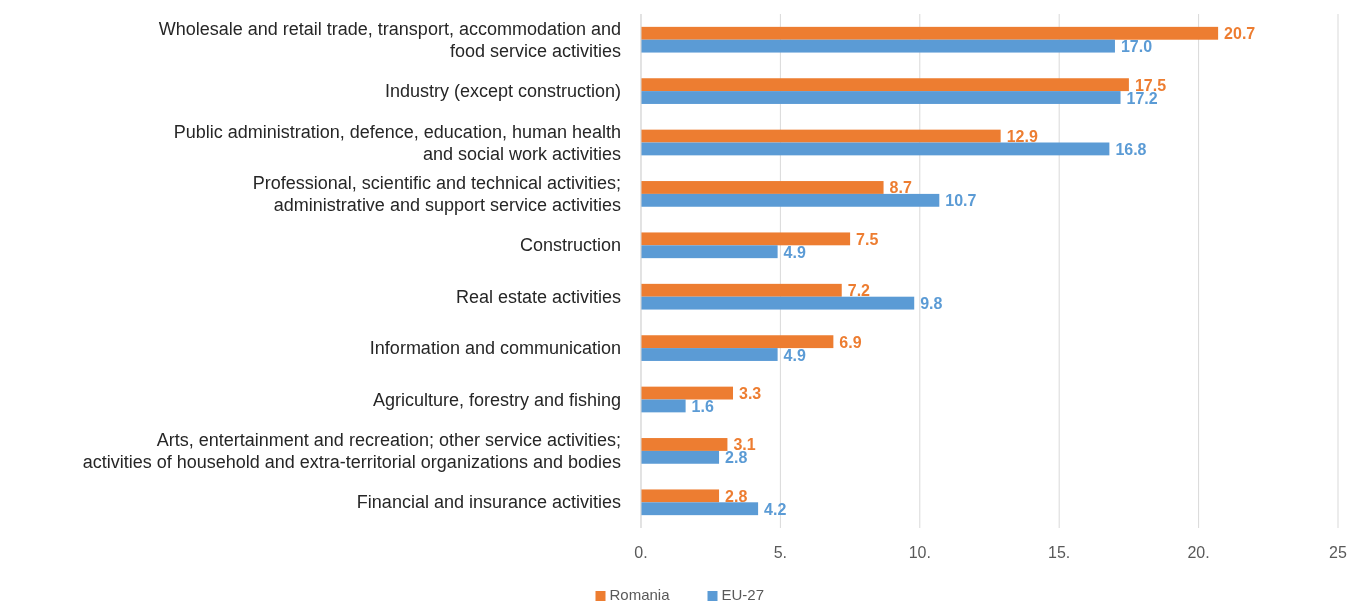 The image size is (1351, 609). Describe the element at coordinates (641, 552) in the screenshot. I see `x-tick-label: 0.` at that location.